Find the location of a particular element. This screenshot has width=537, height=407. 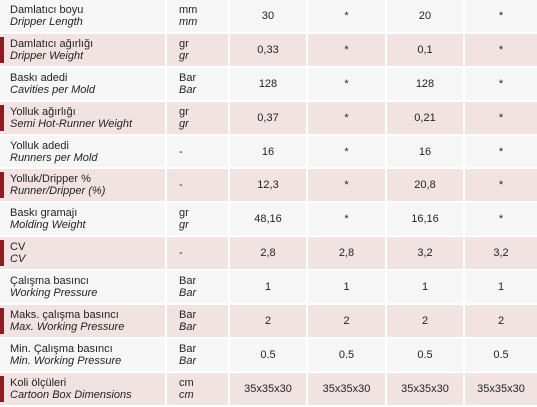

param-cell: Damlatıcı ağırlığı Dripper Weight is located at coordinates (82, 50).